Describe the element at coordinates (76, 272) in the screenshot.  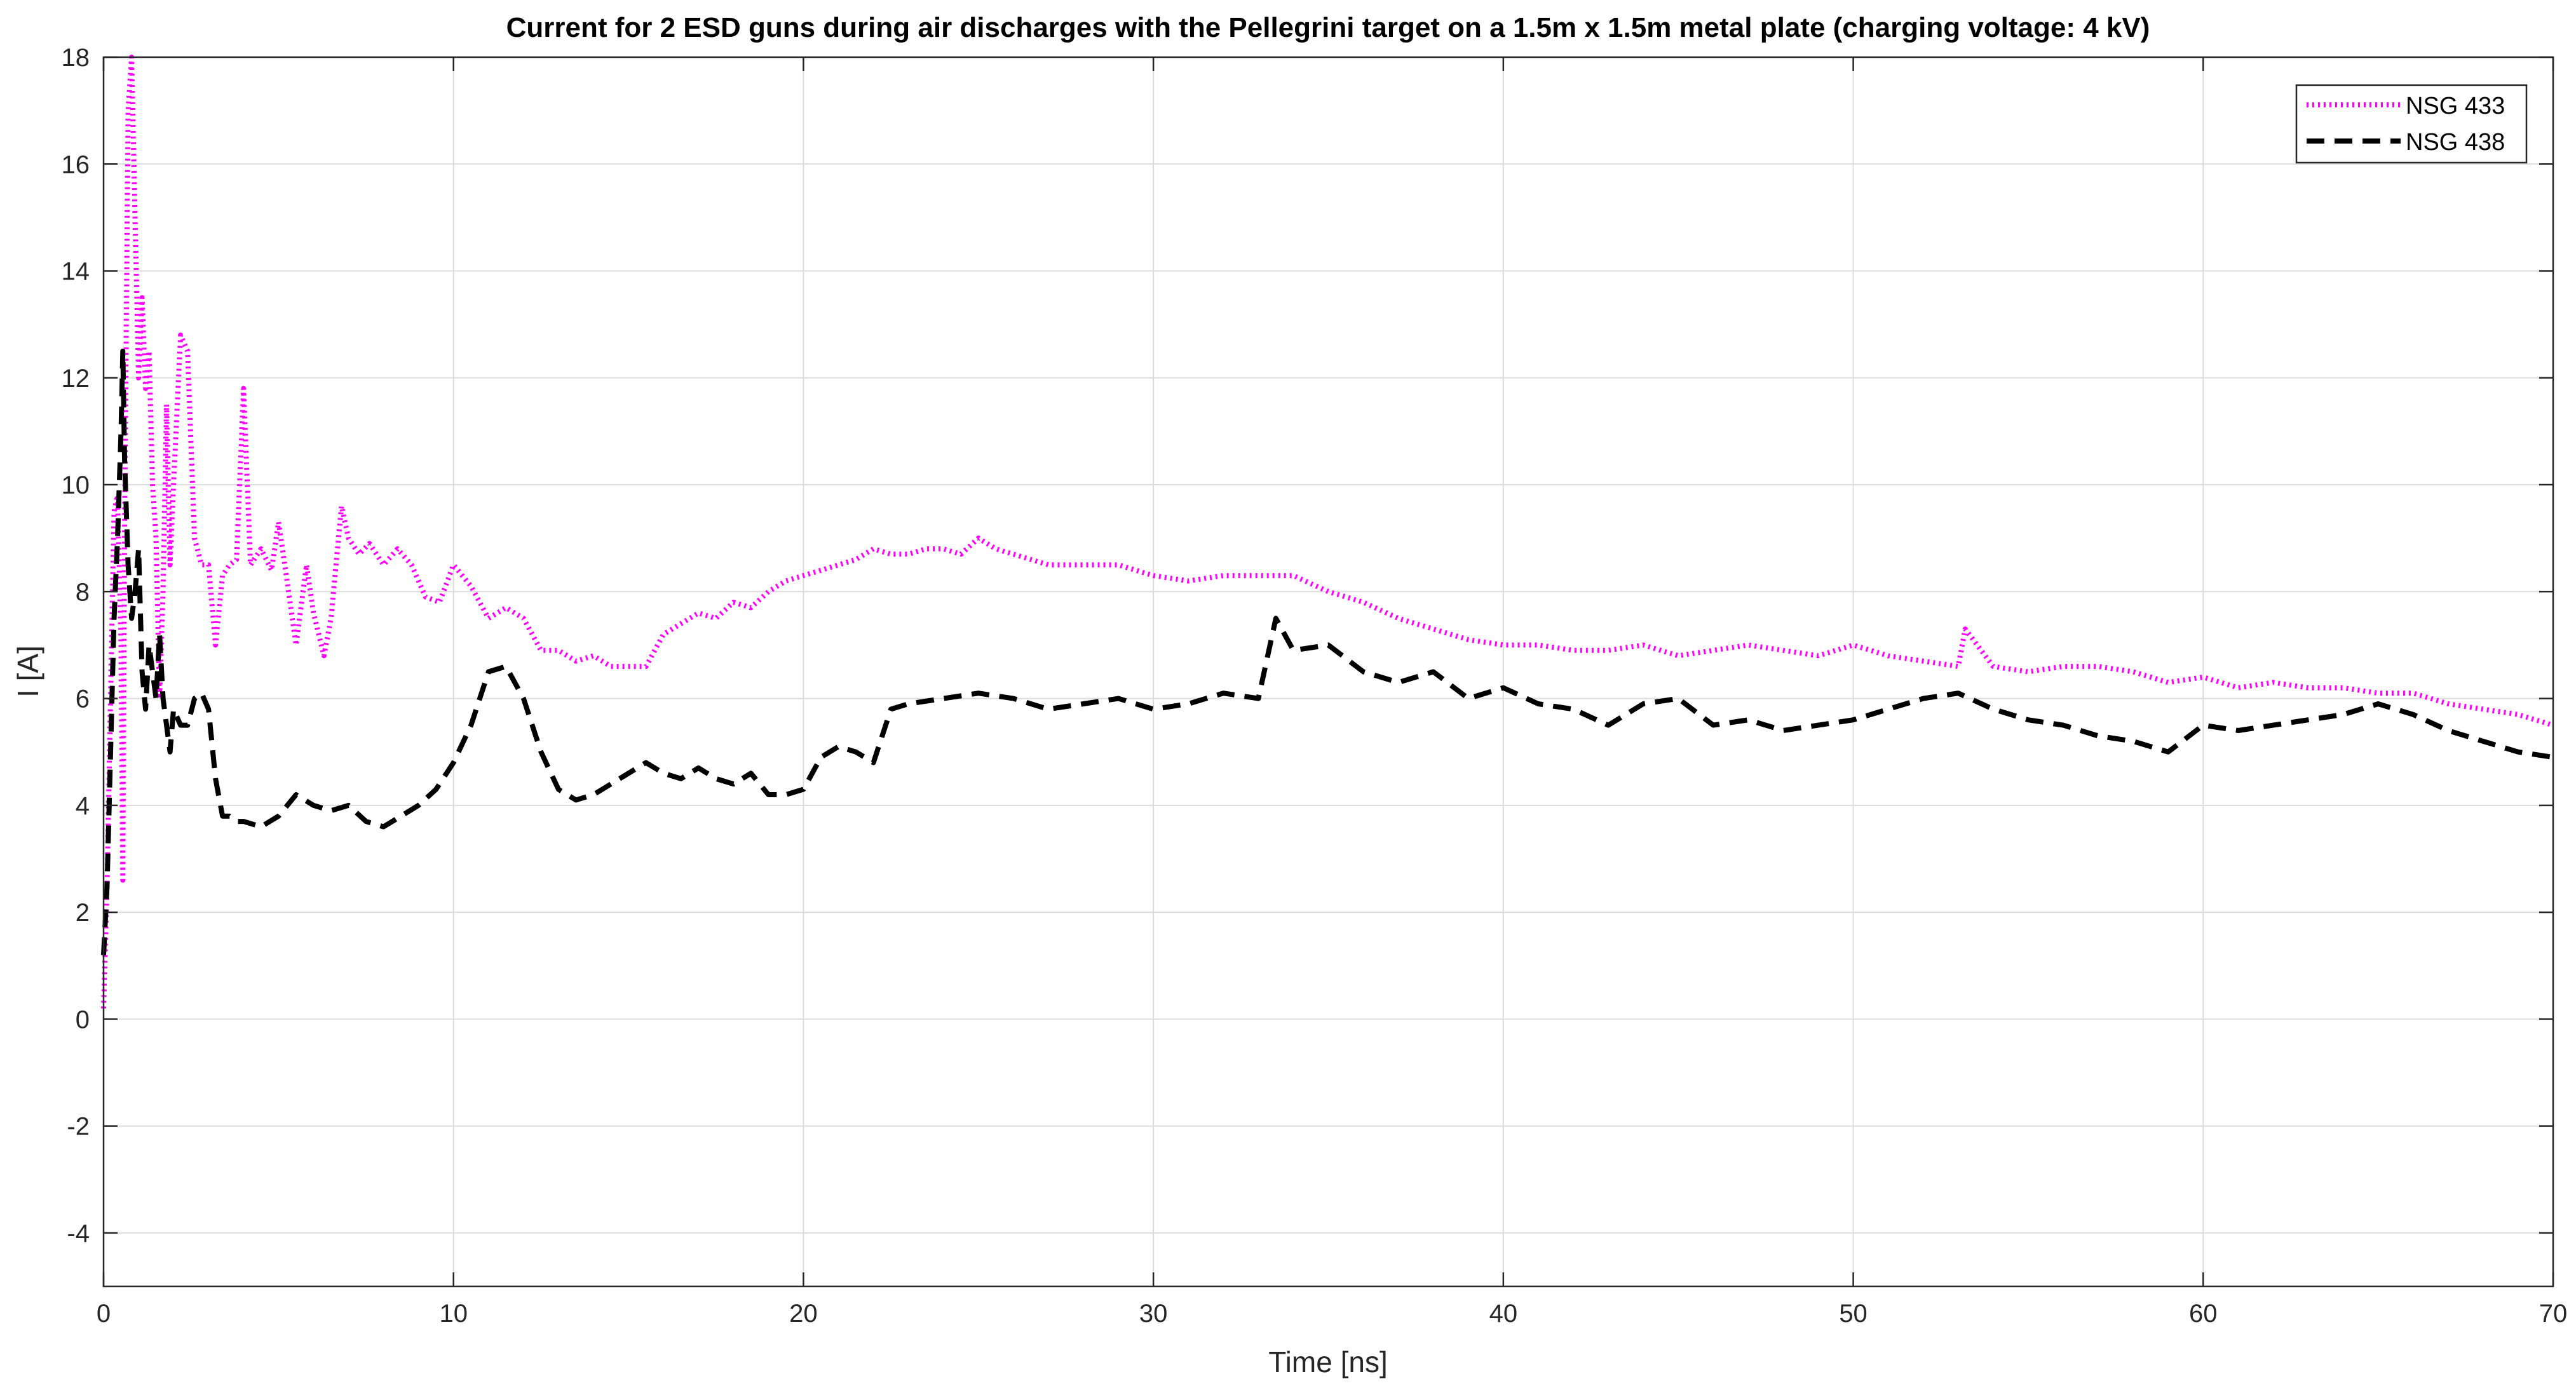
I see `y-tick-label: 14` at that location.